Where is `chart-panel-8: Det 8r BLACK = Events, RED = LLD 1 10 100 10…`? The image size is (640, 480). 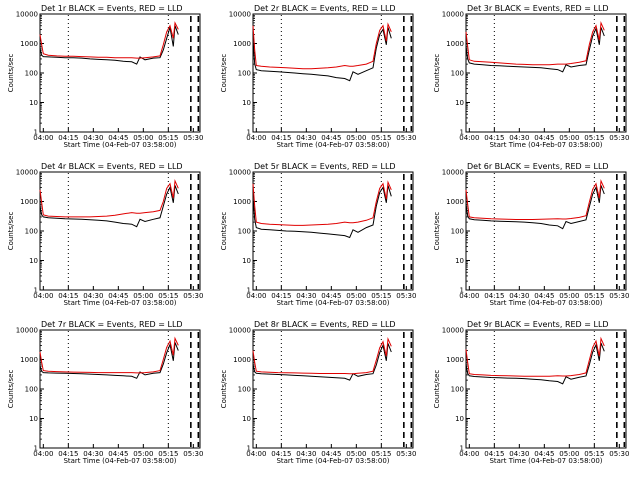
chart-panel-8: Det 8r BLACK = Events, RED = LLD 1 10 100 10… is located at coordinates (318, 392).